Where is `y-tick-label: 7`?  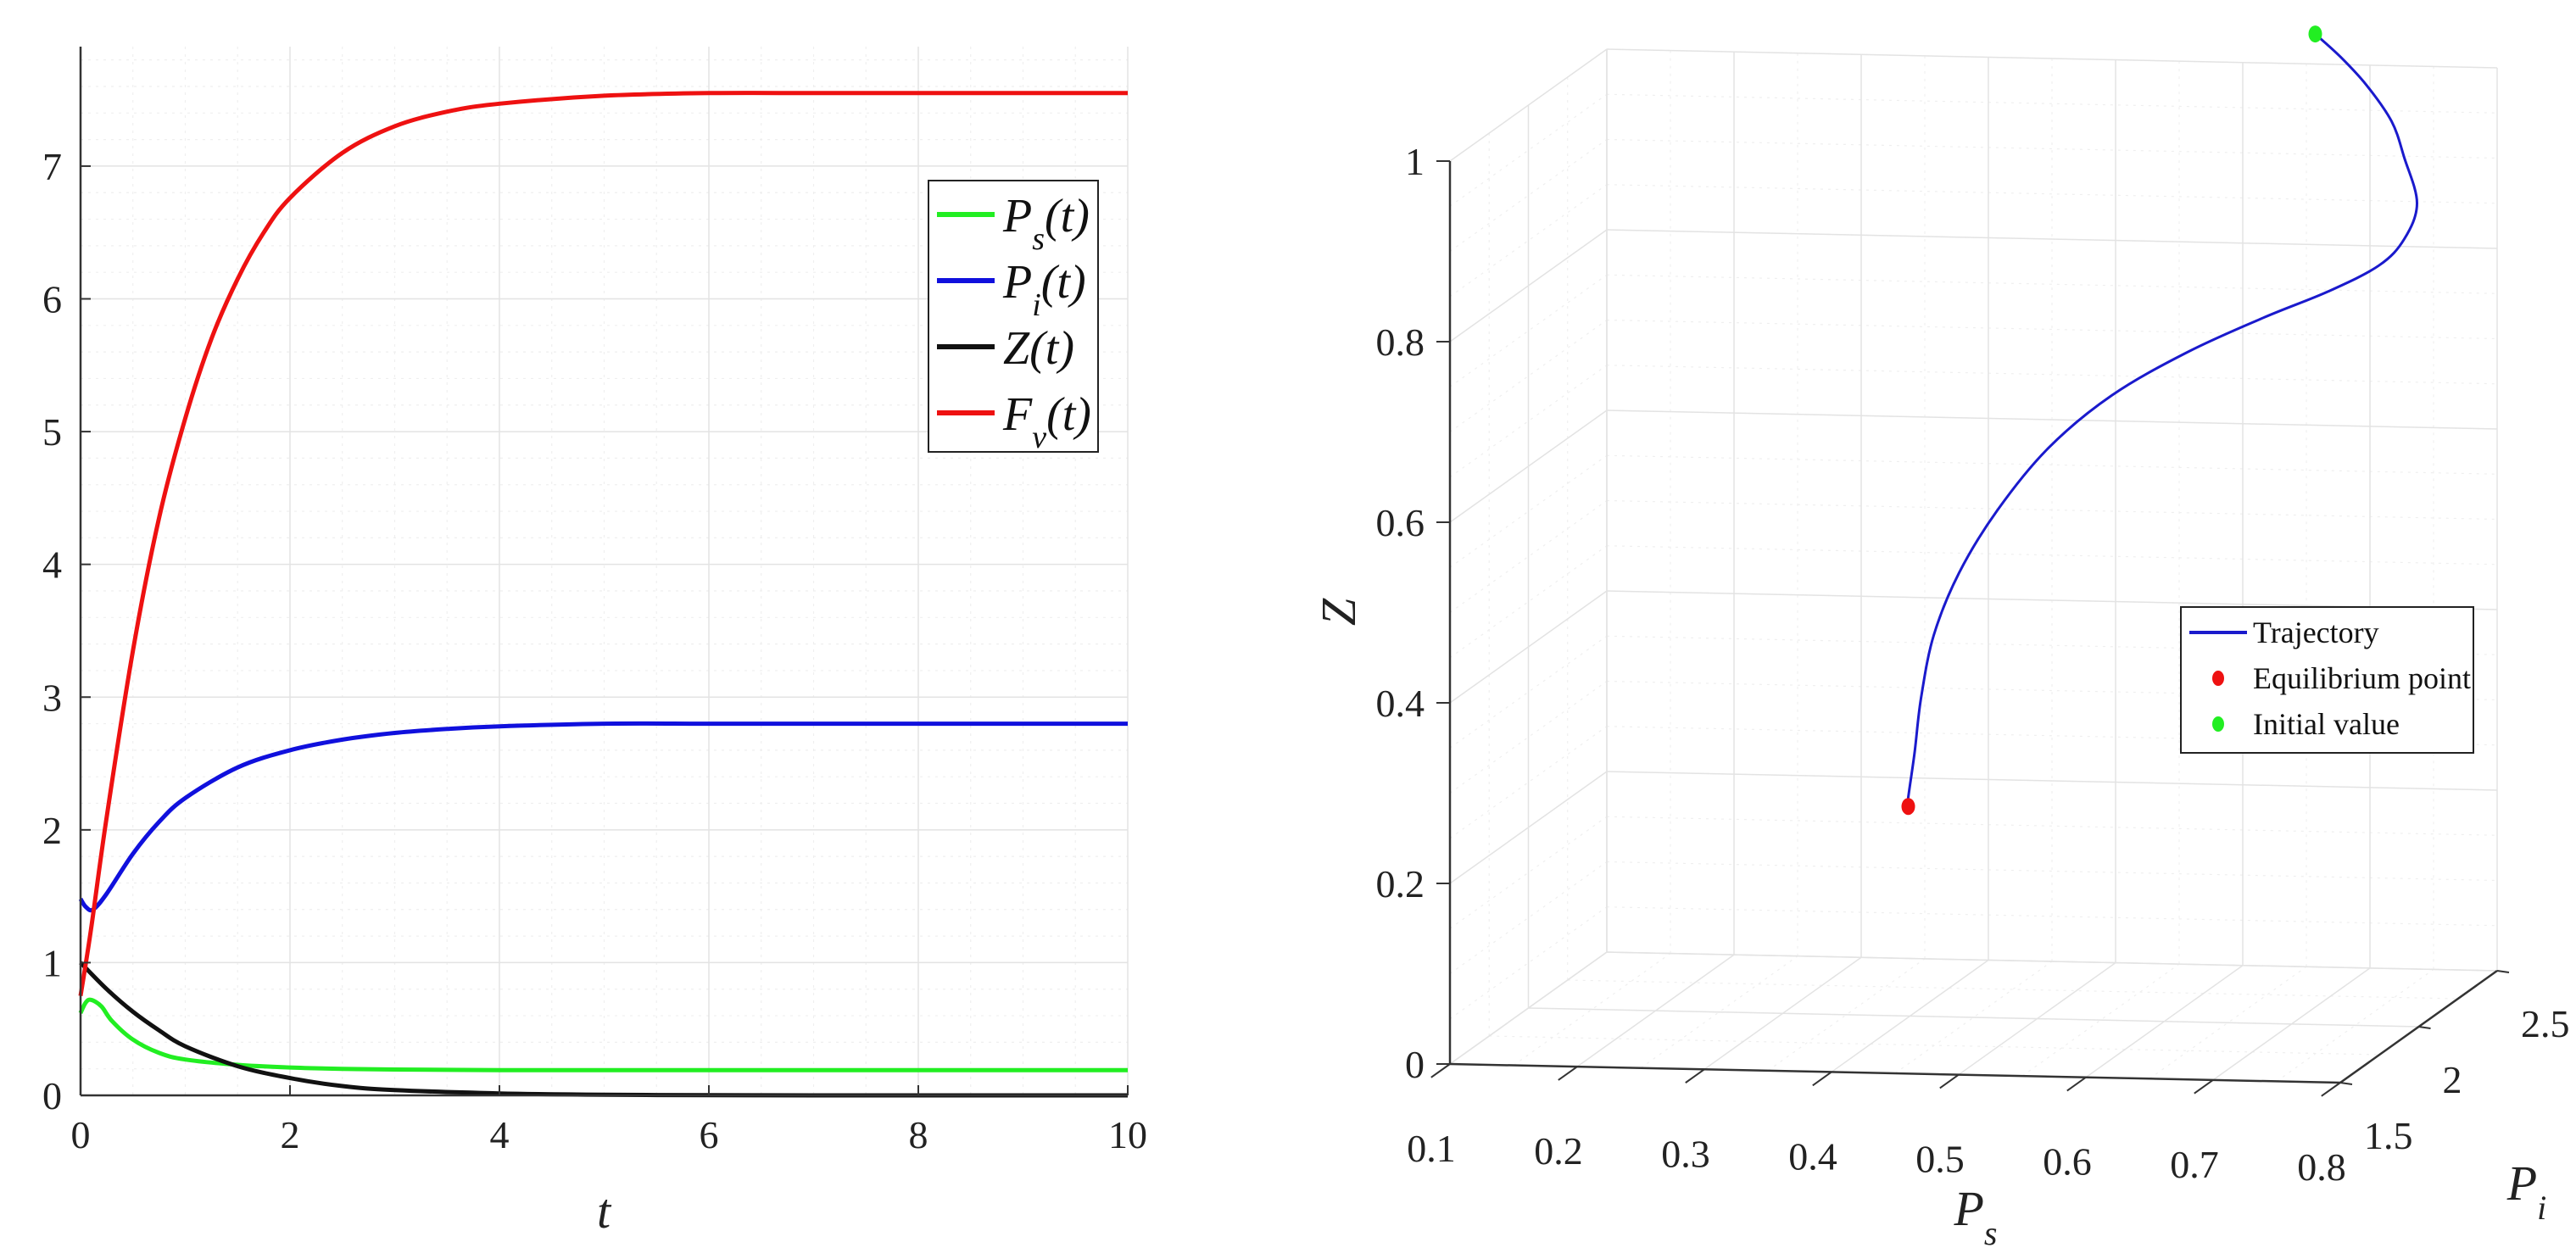 y-tick-label: 7 is located at coordinates (52, 167).